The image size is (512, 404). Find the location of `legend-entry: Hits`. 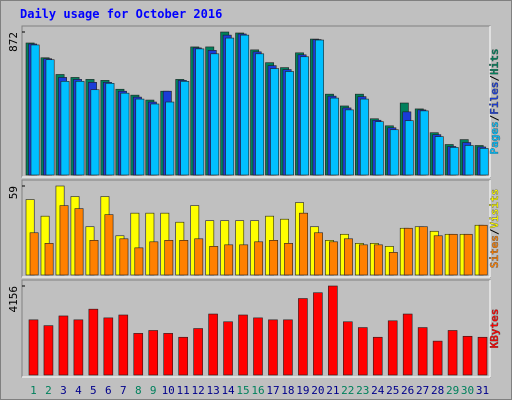

legend-entry: Hits is located at coordinates (494, 62).